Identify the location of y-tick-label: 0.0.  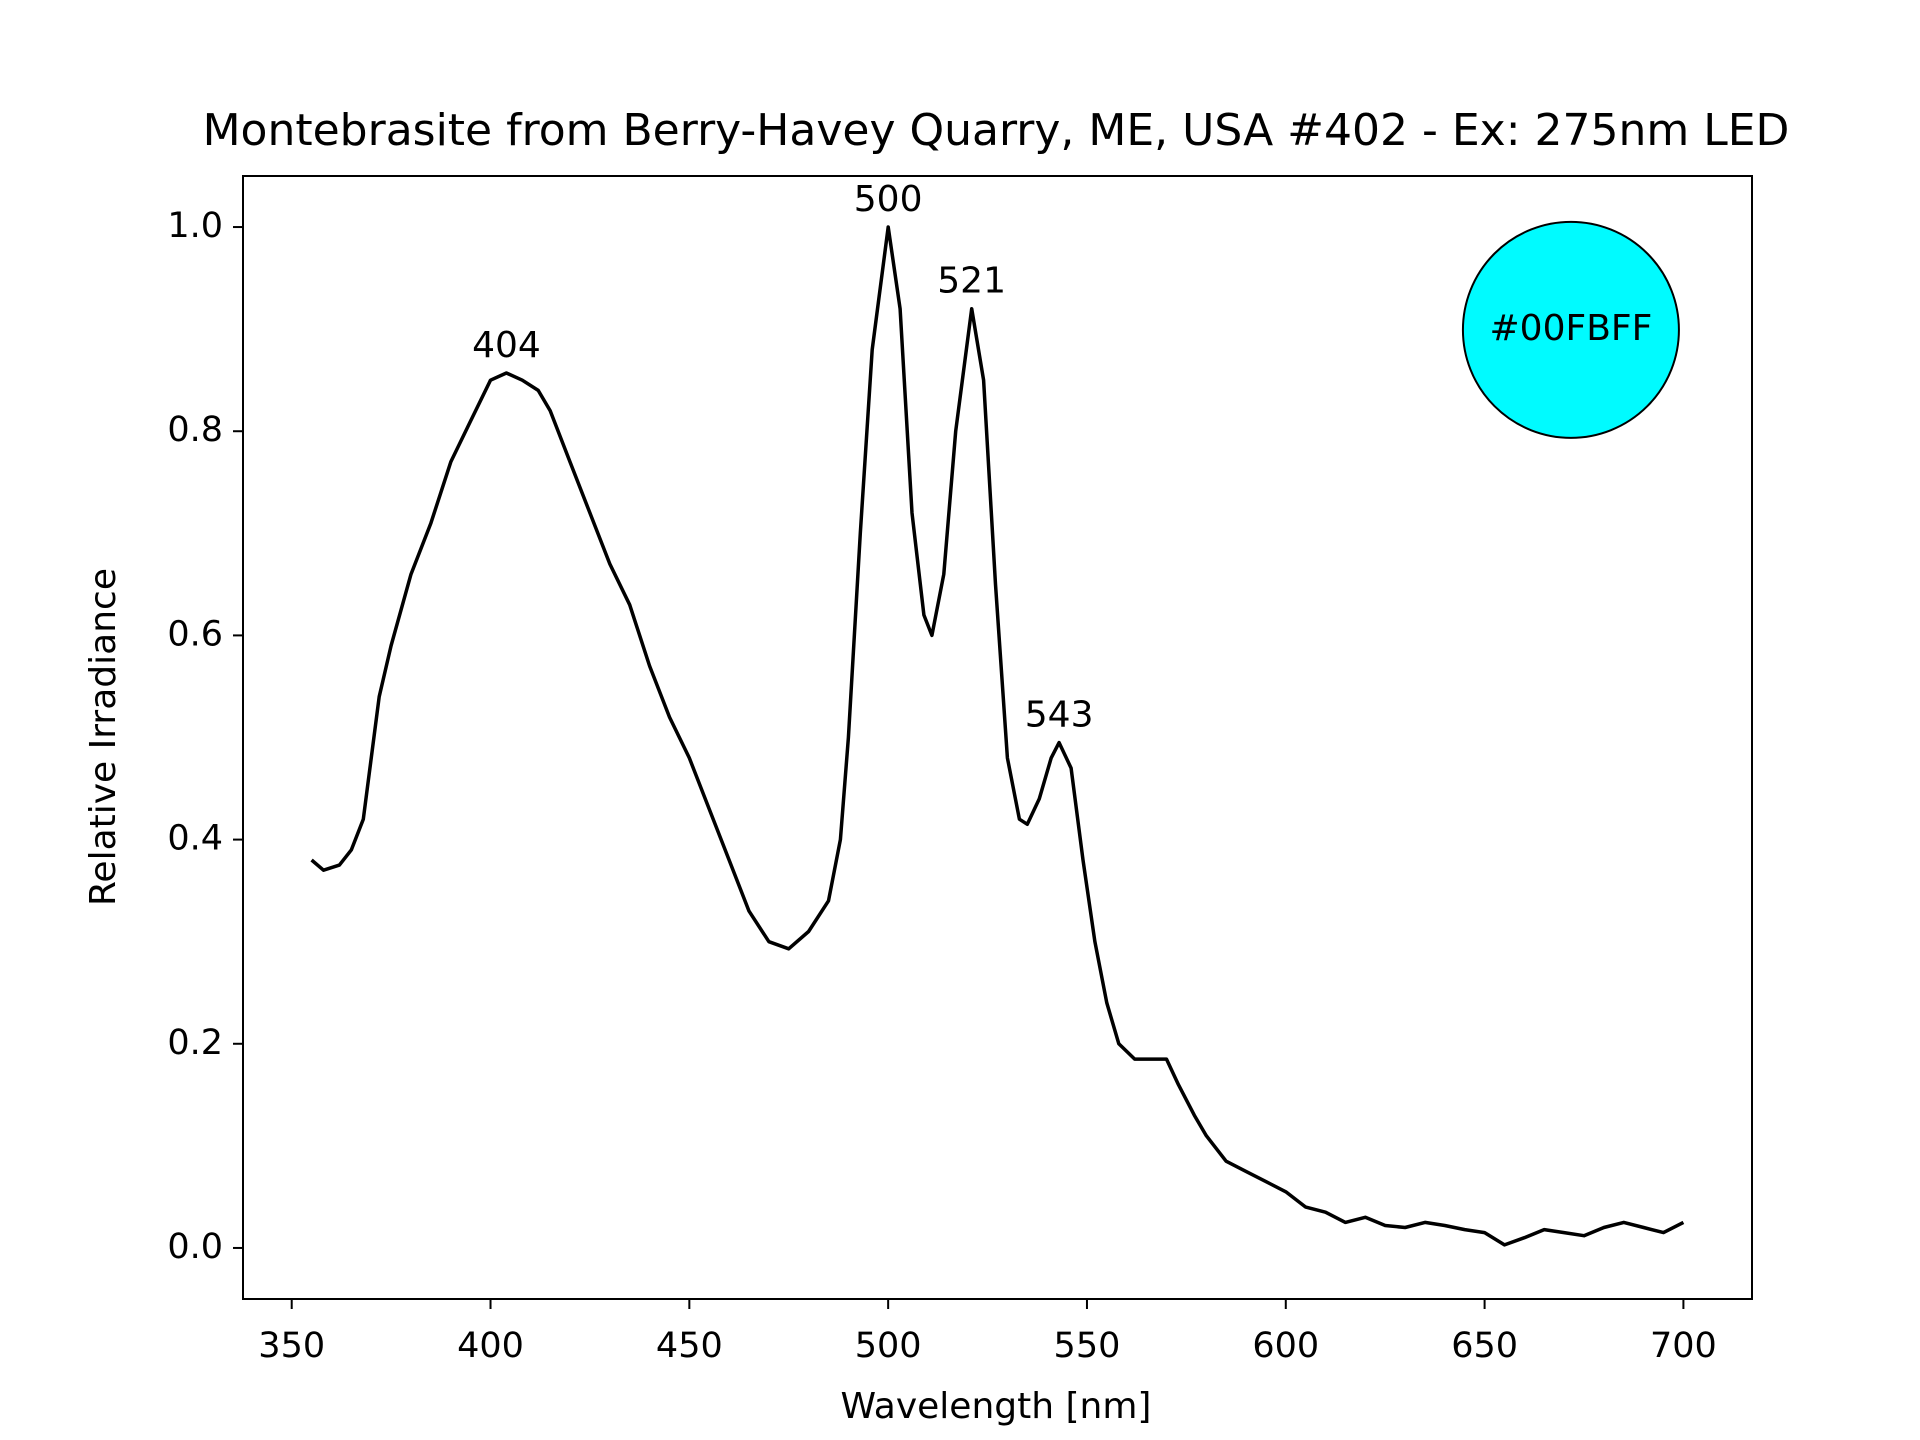
(195, 1247).